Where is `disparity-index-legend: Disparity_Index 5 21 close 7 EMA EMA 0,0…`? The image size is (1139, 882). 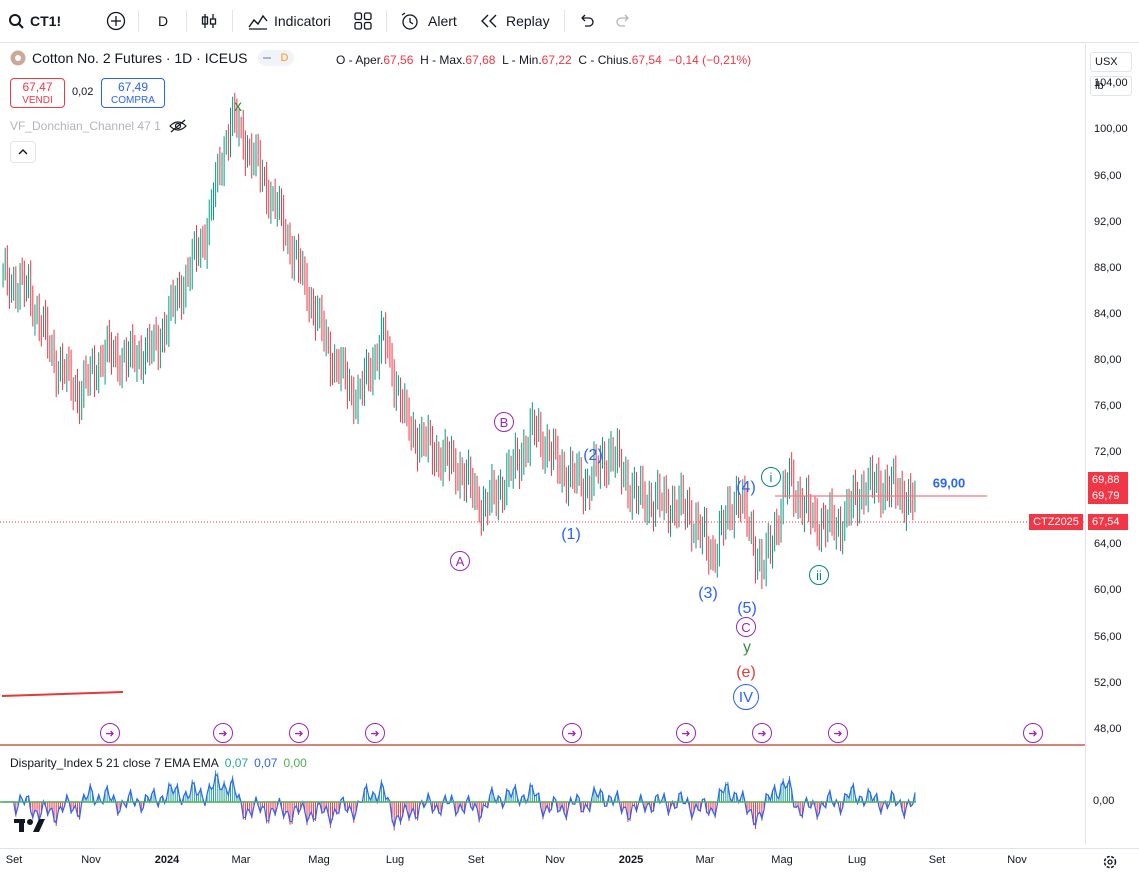 disparity-index-legend: Disparity_Index 5 21 close 7 EMA EMA 0,0… is located at coordinates (158, 763).